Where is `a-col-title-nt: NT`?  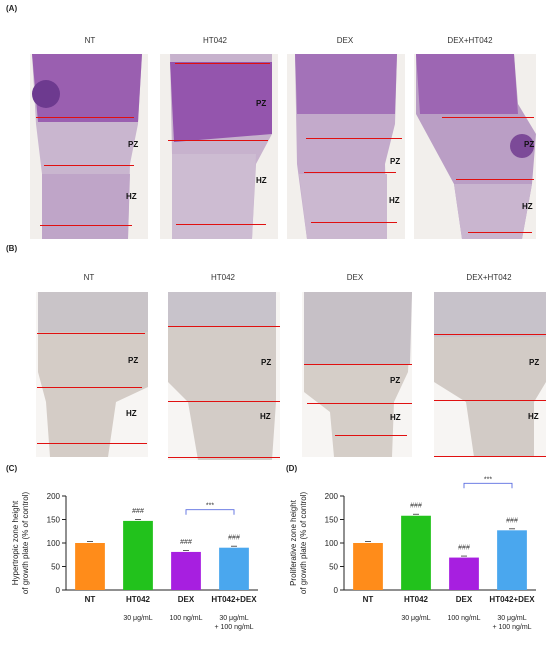 a-col-title-nt: NT is located at coordinates (90, 40).